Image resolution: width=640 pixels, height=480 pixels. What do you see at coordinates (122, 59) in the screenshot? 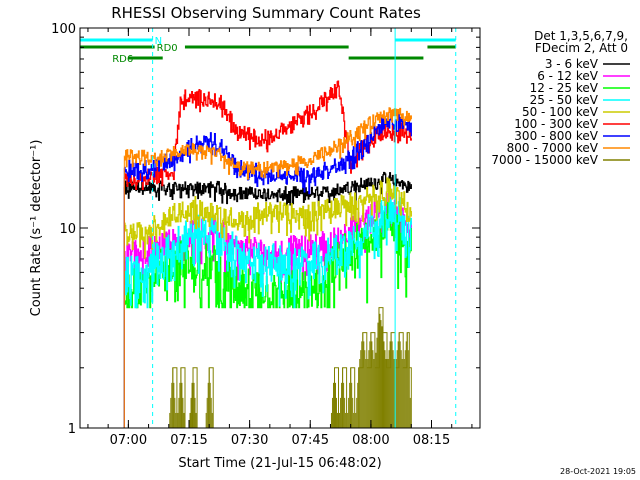
I see `flag-label: RD6` at bounding box center [122, 59].